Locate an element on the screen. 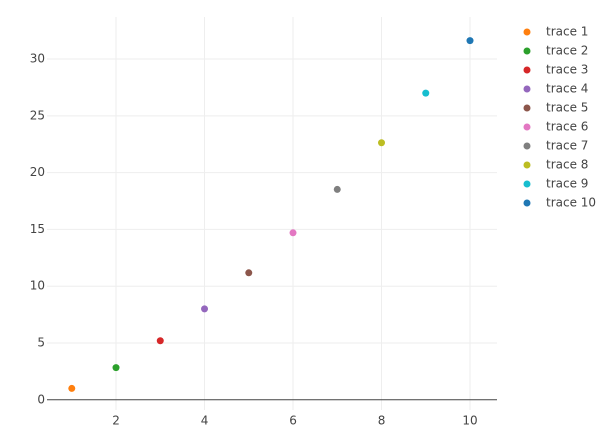 The width and height of the screenshot is (605, 443). x-tick-label: 6 is located at coordinates (293, 421).